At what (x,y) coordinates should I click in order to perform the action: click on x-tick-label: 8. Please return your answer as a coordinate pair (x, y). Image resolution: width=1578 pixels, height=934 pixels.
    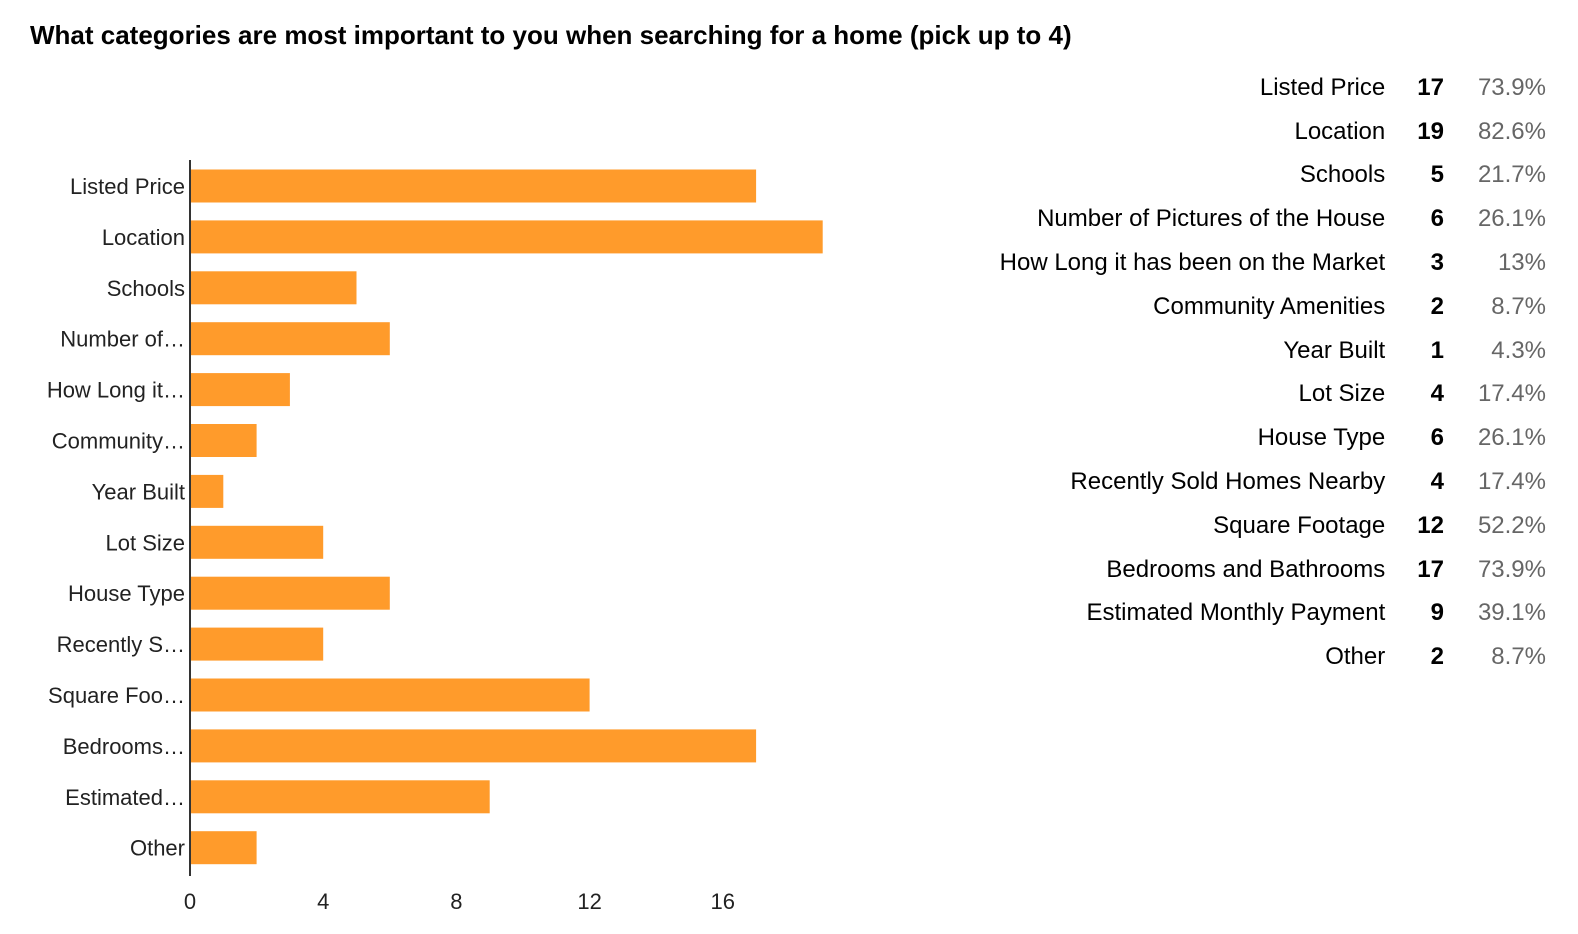
    Looking at the image, I should click on (456, 901).